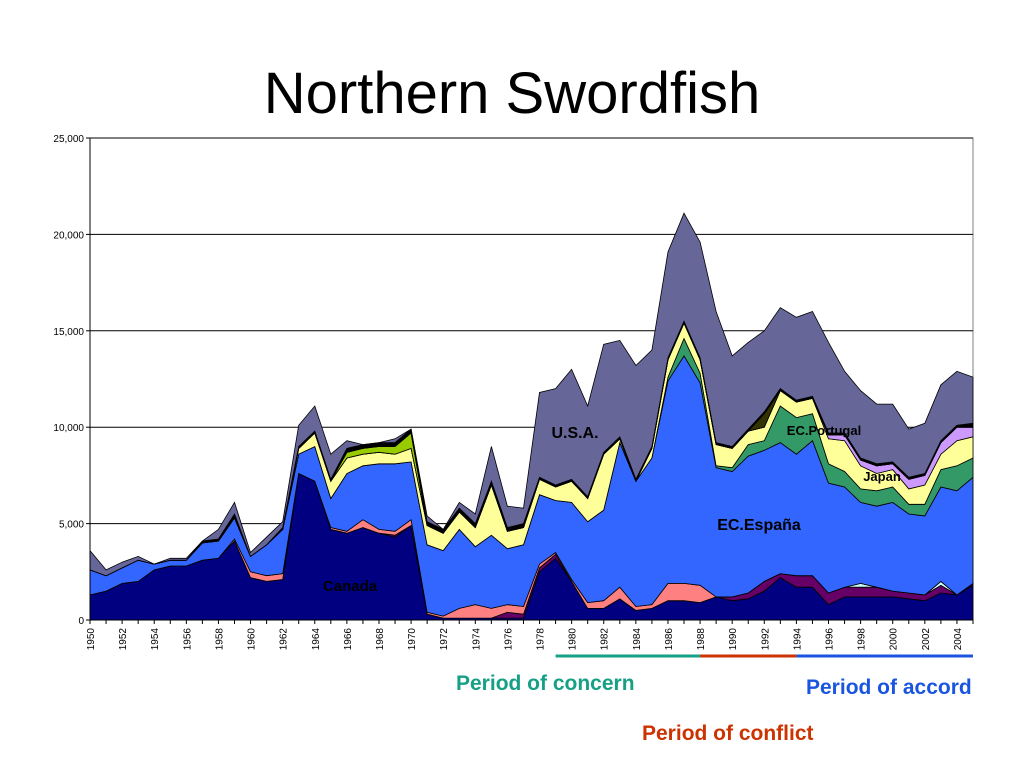 The image size is (1024, 768). What do you see at coordinates (91, 639) in the screenshot?
I see `x-tick-label: 1950` at bounding box center [91, 639].